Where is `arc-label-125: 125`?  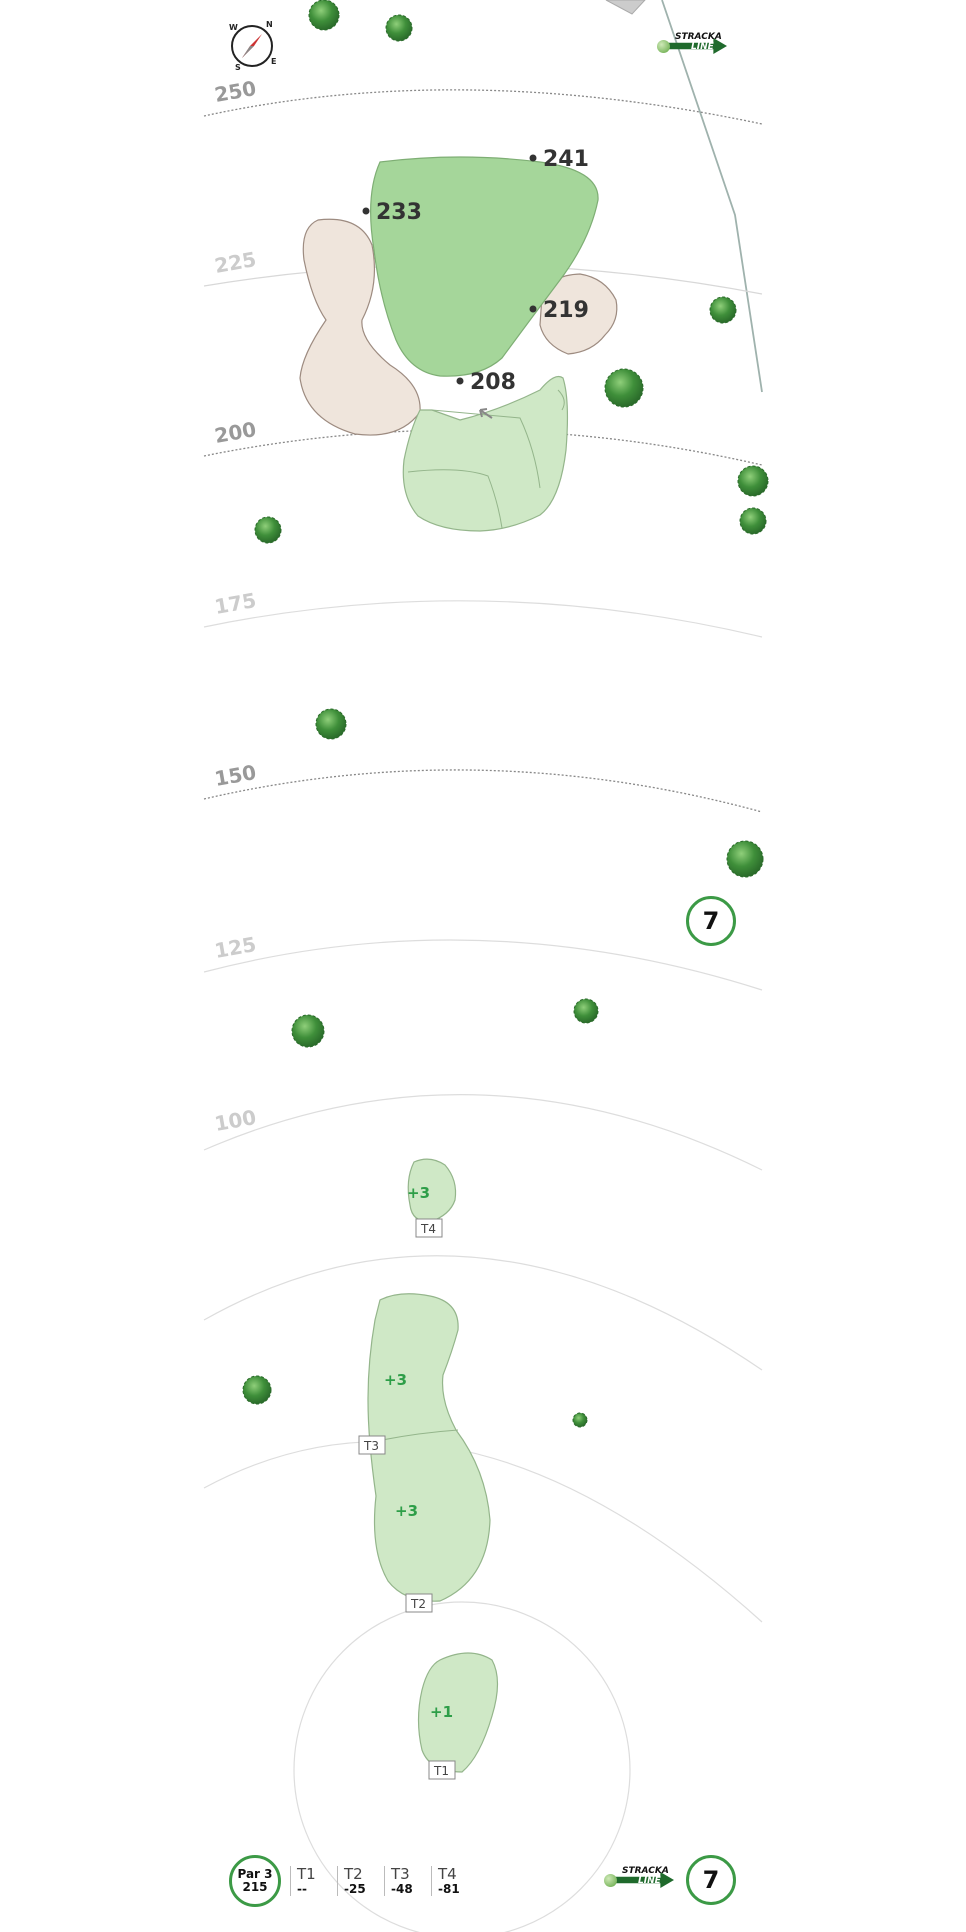 arc-label-125: 125 is located at coordinates (235, 947).